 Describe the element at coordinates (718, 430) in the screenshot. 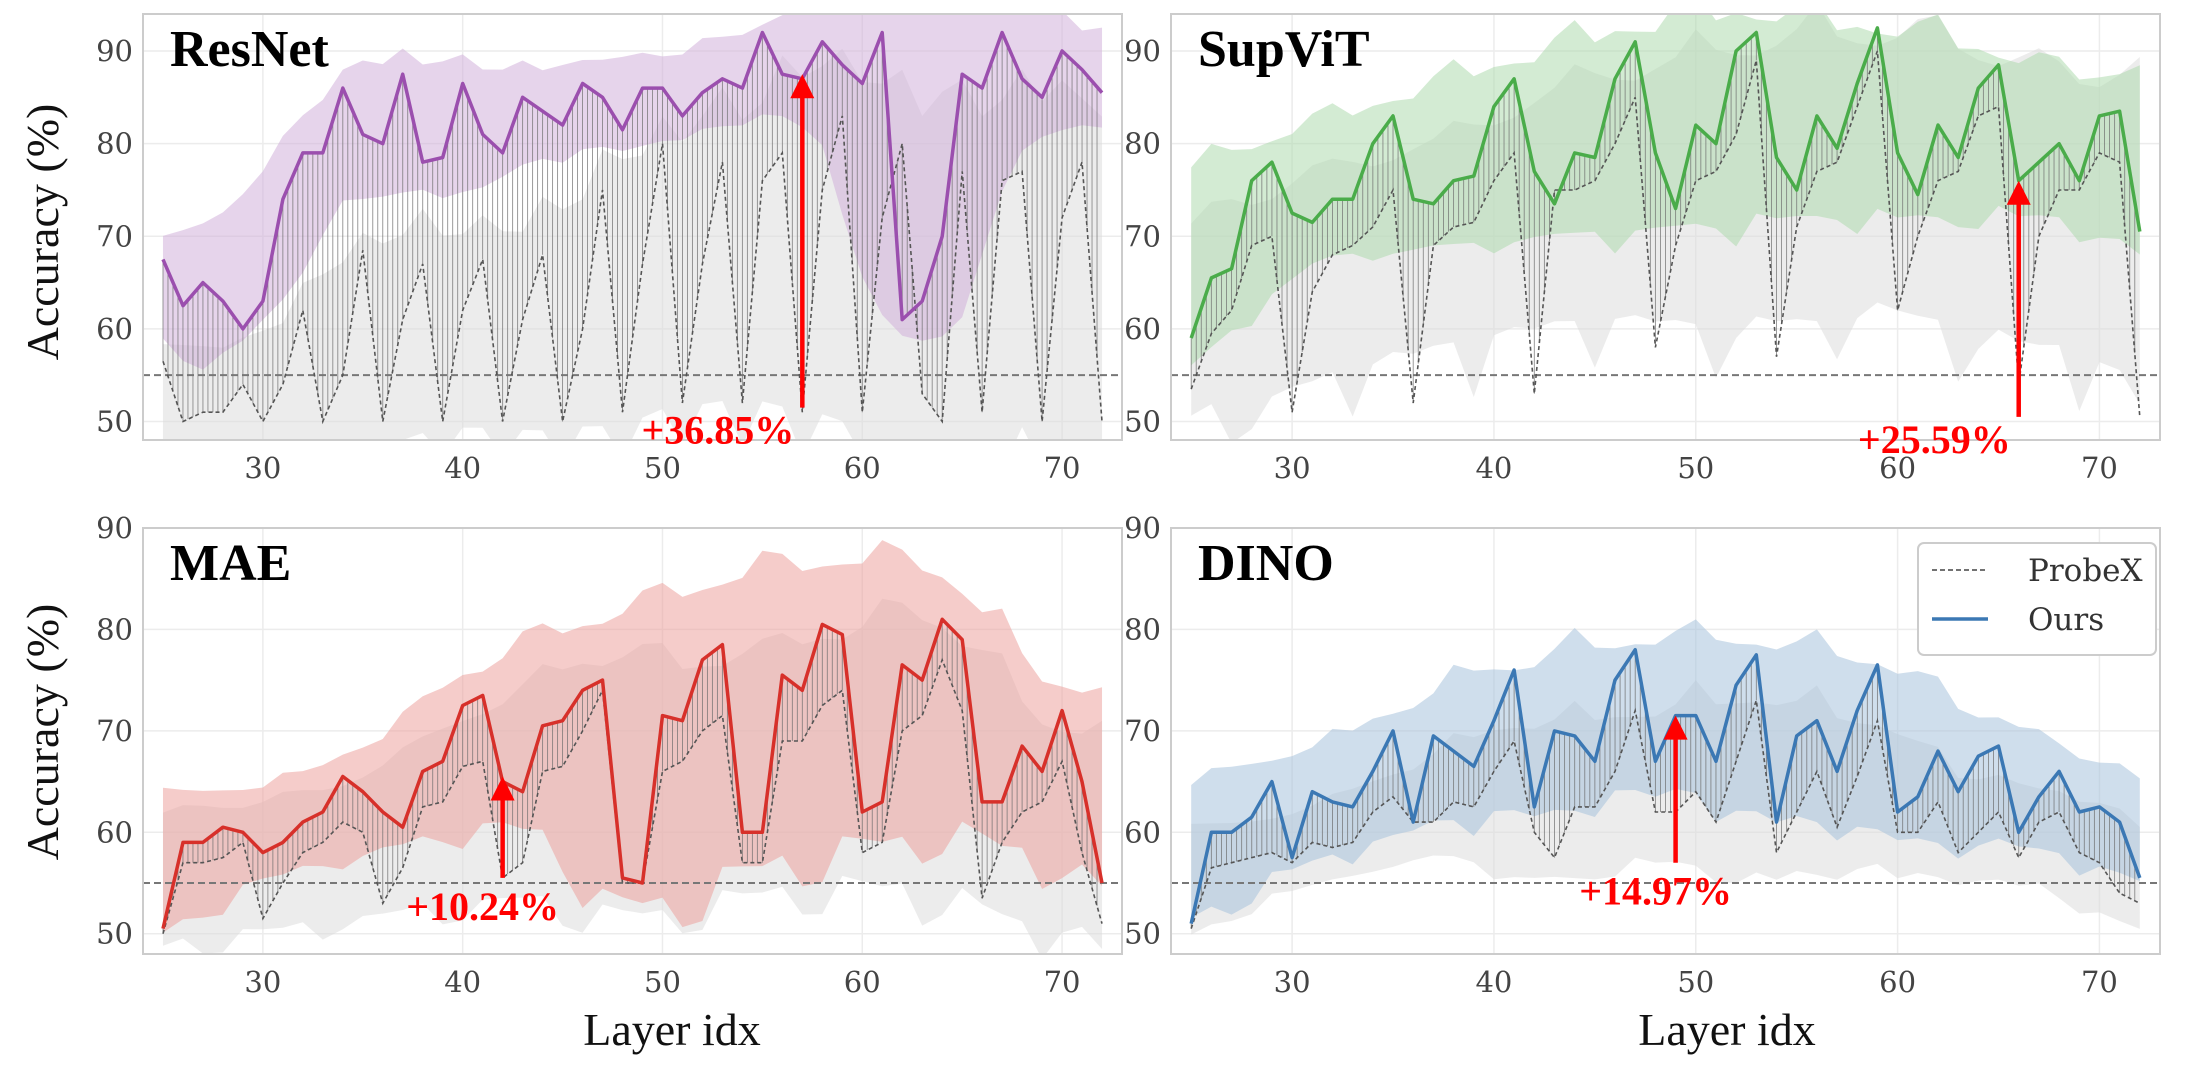

I see `annotation-label: +36.85%` at that location.